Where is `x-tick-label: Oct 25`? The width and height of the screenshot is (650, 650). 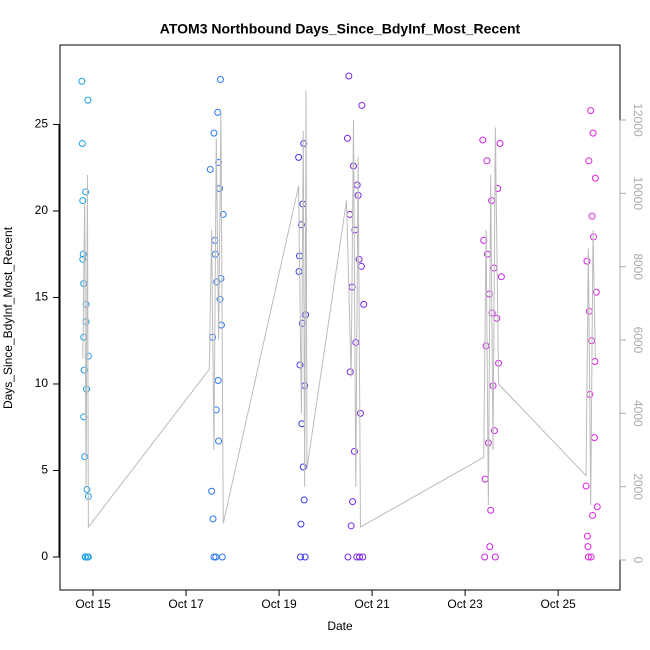
x-tick-label: Oct 25 is located at coordinates (558, 604).